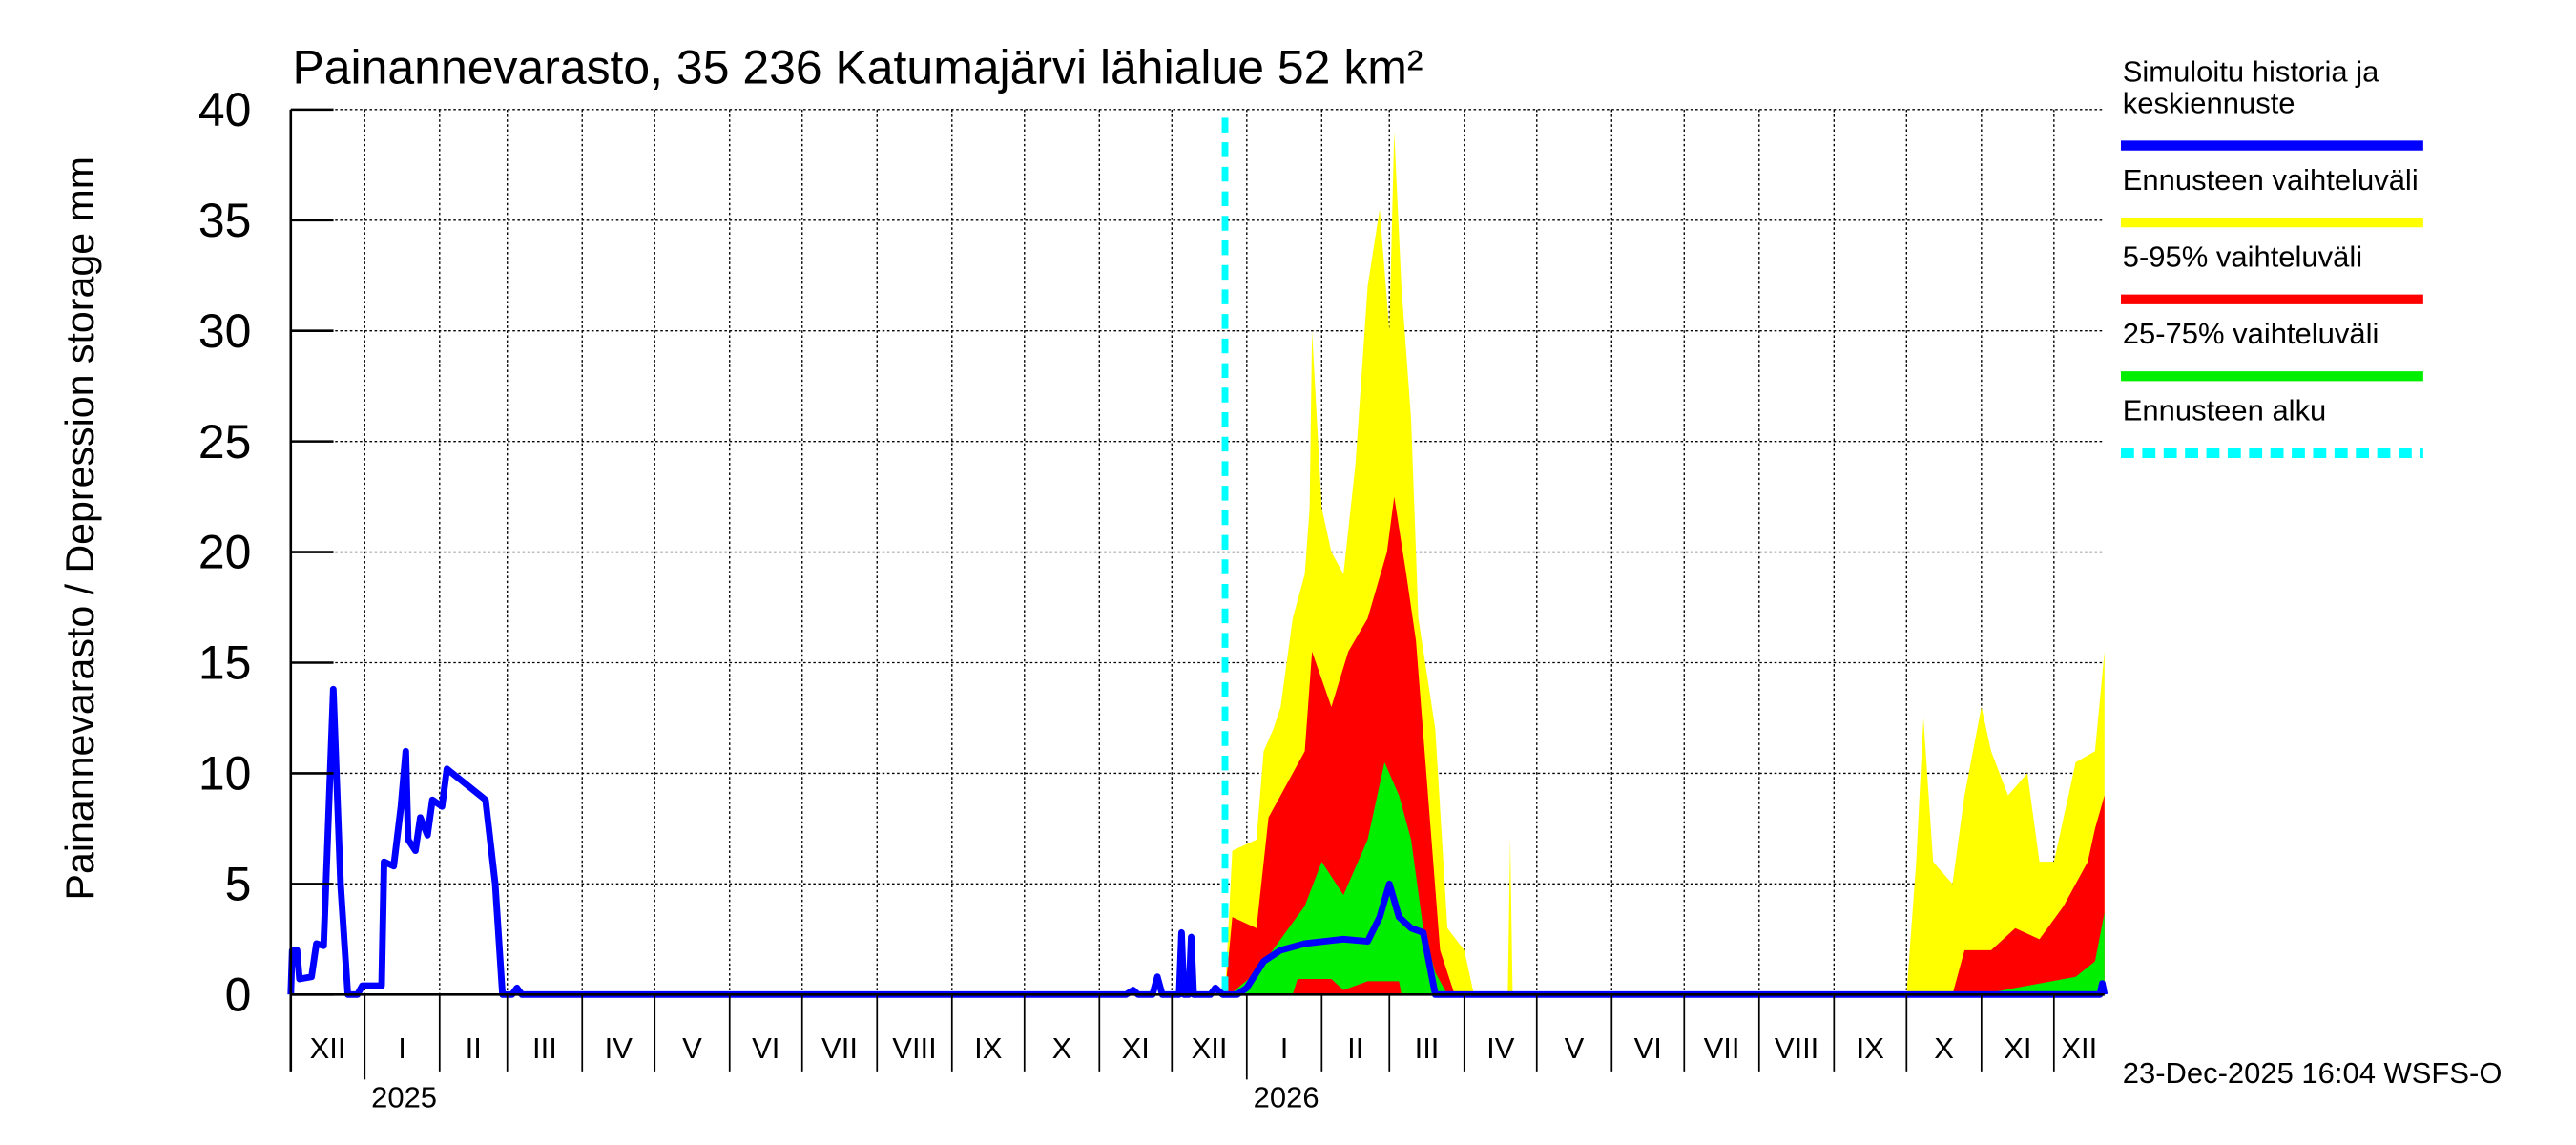 The height and width of the screenshot is (1145, 2576). I want to click on y-axis-label: Painannevarasto / Depression storage mm, so click(80, 529).